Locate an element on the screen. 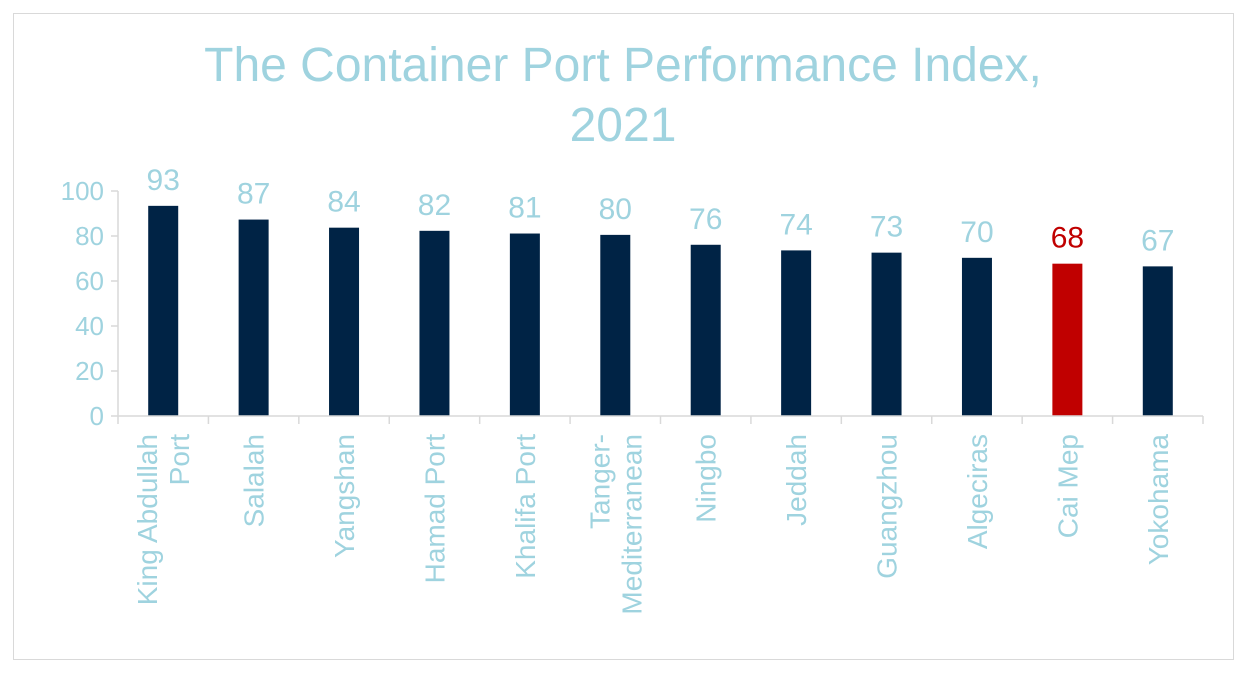 This screenshot has height=673, width=1249. data-label: 73 is located at coordinates (886, 227).